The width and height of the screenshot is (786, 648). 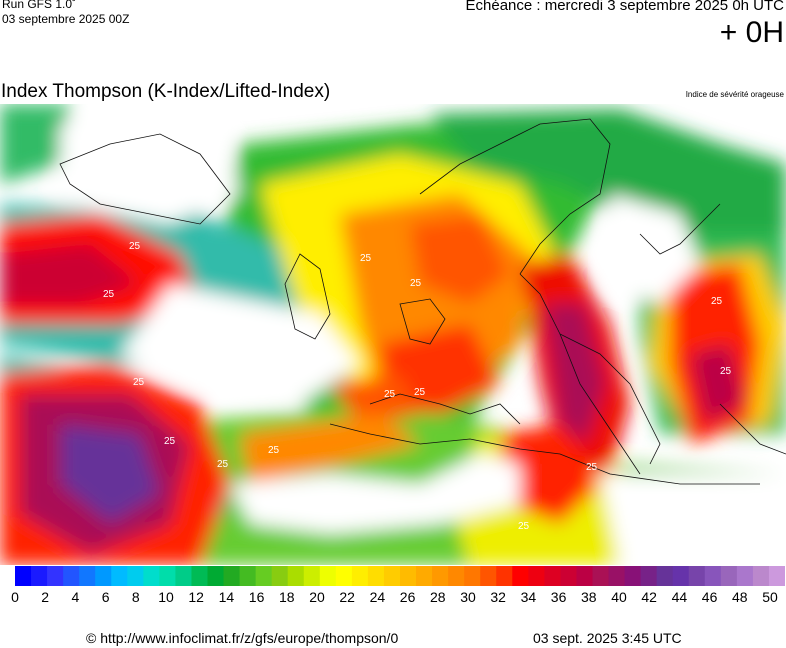 What do you see at coordinates (287, 597) in the screenshot?
I see `scale-tick-label: 18` at bounding box center [287, 597].